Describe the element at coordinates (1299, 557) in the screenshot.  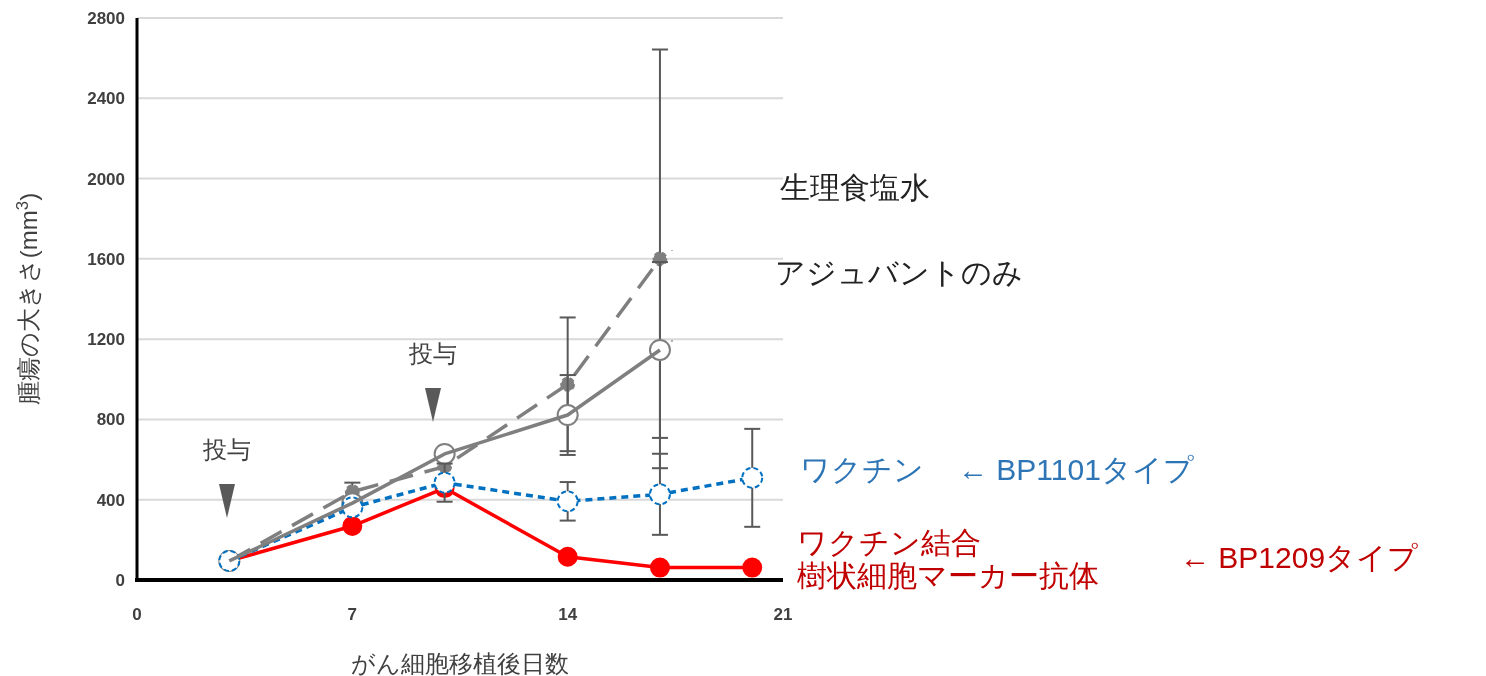
I see `text: ← BP1209タイプ` at that location.